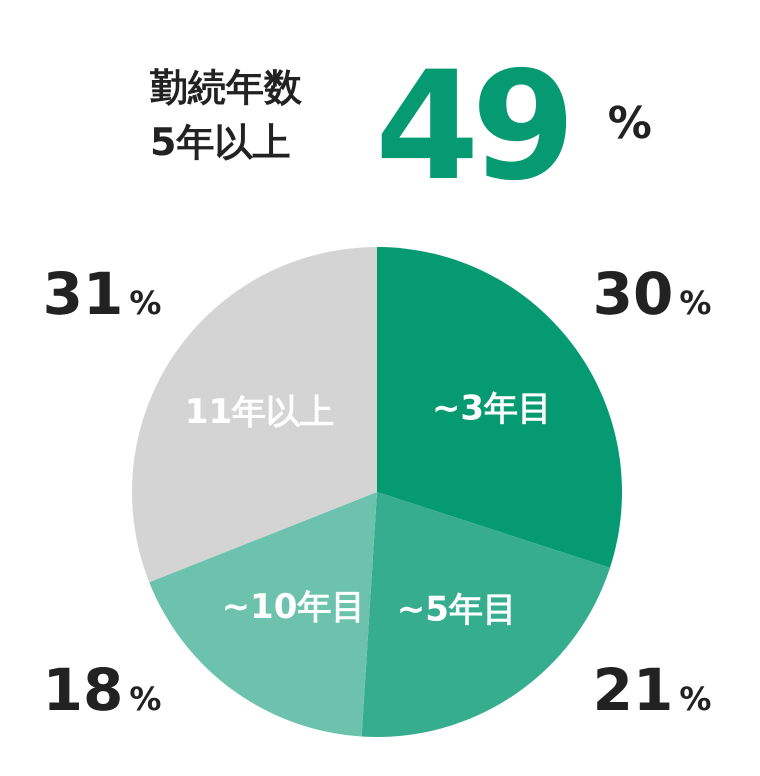  I want to click on pie-slice, so click(254, 414).